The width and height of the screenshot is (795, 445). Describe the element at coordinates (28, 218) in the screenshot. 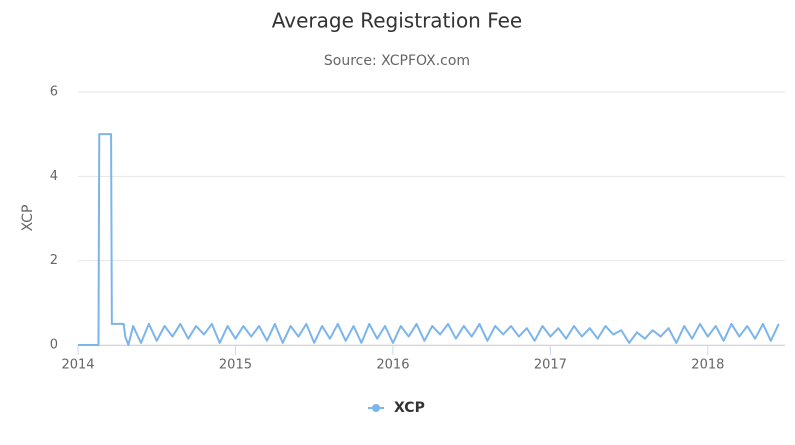

I see `y-axis-label: XCP` at that location.